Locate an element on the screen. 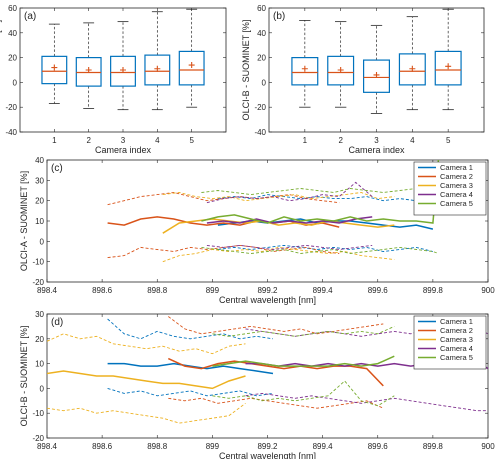  series-camera-4-upper is located at coordinates (289, 192).